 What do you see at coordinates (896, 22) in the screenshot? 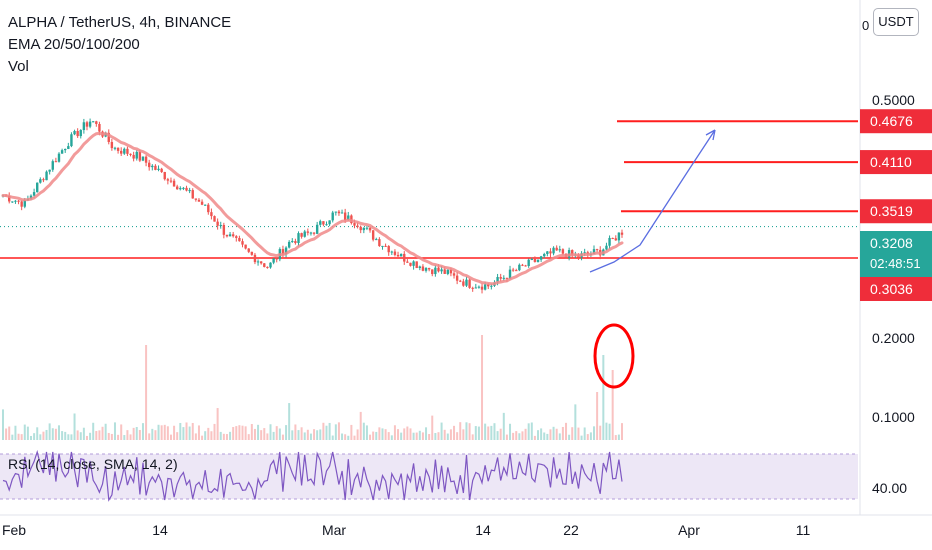
I see `currency-unit-button: USDT` at bounding box center [896, 22].